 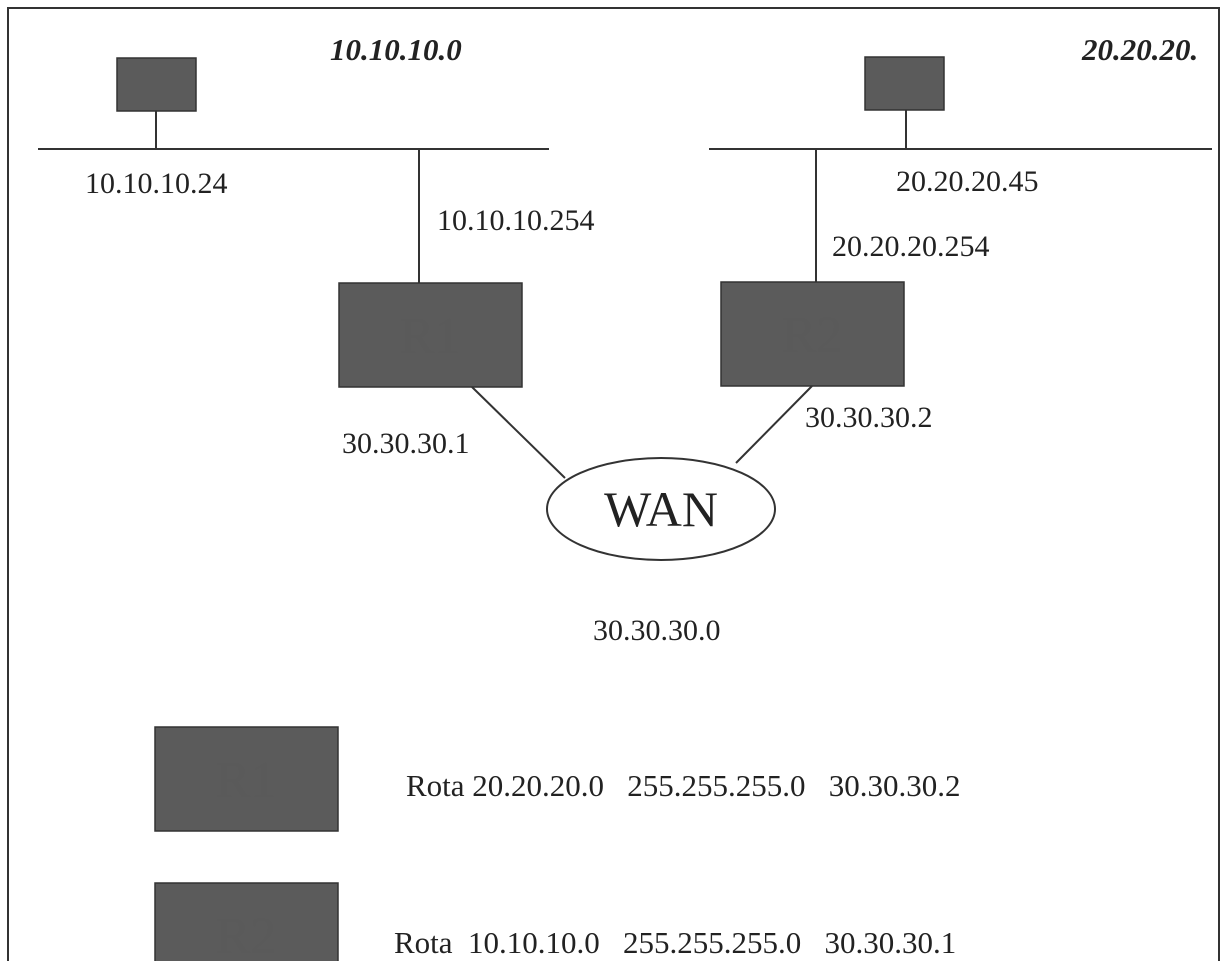 I want to click on wan-label: WAN, so click(x=661, y=509).